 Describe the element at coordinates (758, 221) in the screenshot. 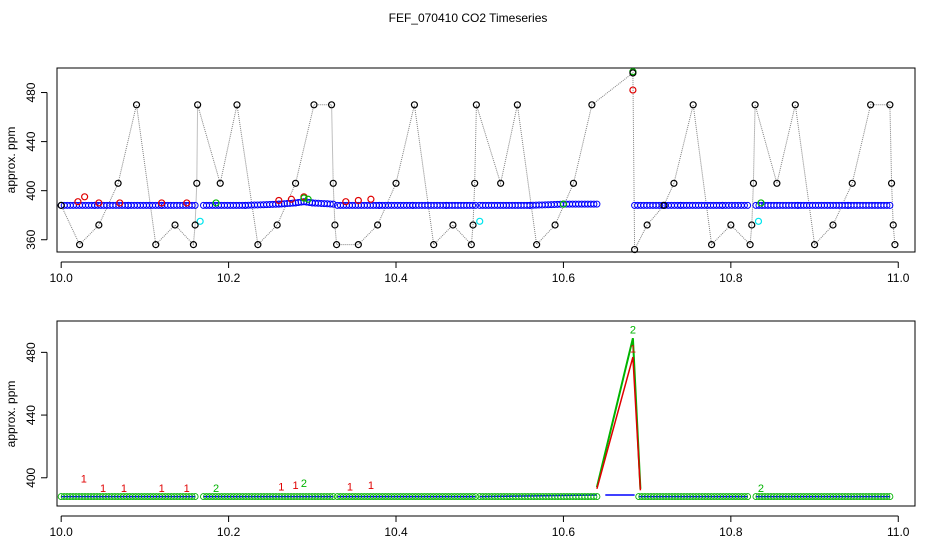

I see `cyan-point` at that location.